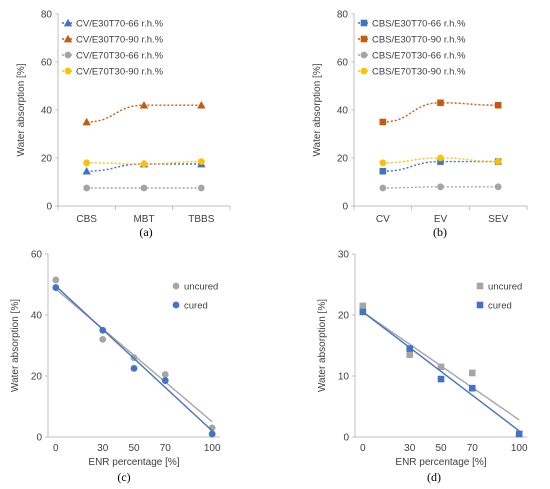 Image resolution: width=550 pixels, height=489 pixels. What do you see at coordinates (344, 377) in the screenshot?
I see `y-tick-label: 10` at bounding box center [344, 377].